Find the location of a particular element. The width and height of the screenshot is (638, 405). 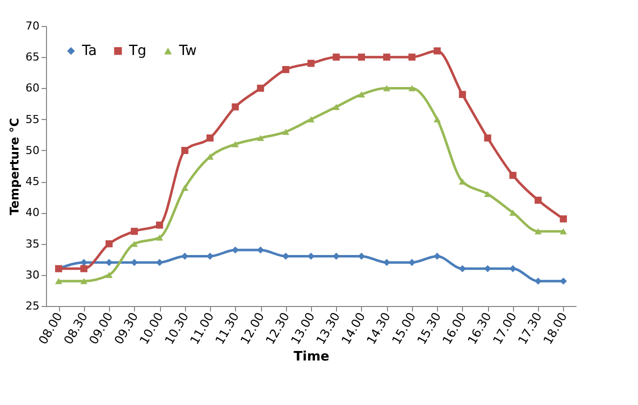

y-tick-label: 45 is located at coordinates (33, 181).